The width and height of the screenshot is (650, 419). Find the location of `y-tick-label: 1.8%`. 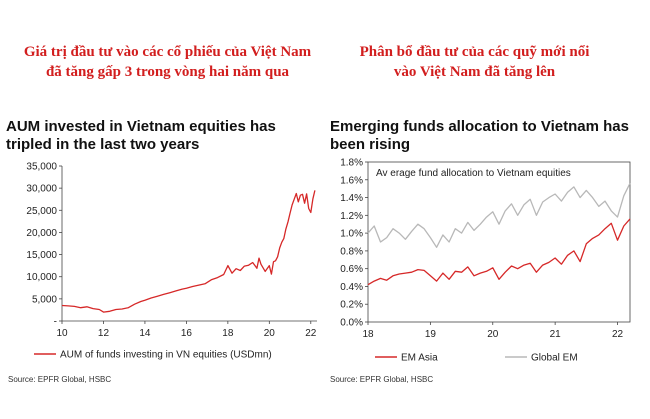

y-tick-label: 1.8% is located at coordinates (351, 163).